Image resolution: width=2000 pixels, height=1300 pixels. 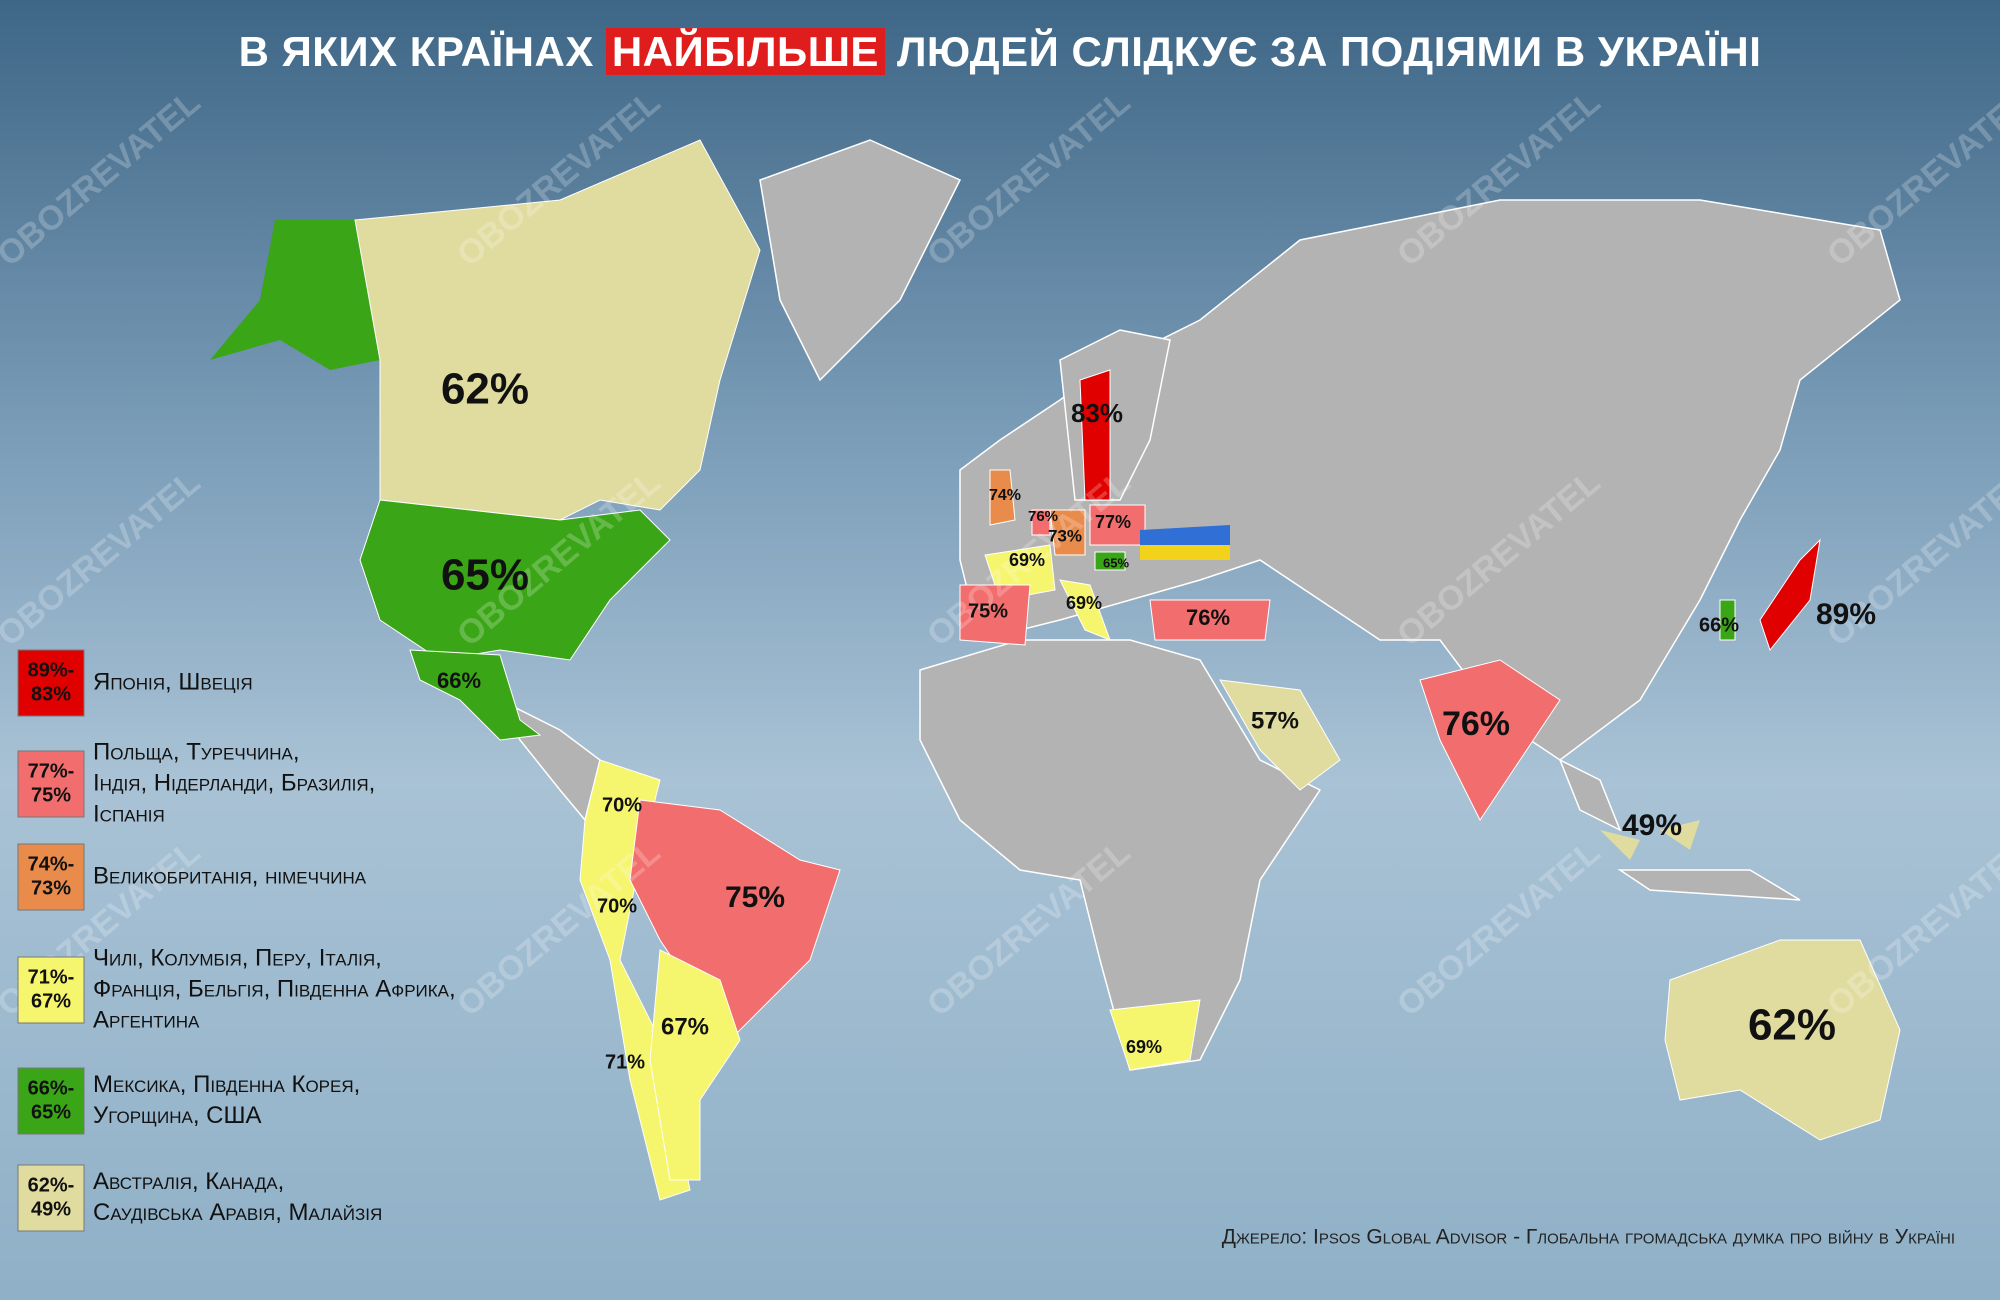 I want to click on legend-range: 49%, so click(x=51, y=1209).